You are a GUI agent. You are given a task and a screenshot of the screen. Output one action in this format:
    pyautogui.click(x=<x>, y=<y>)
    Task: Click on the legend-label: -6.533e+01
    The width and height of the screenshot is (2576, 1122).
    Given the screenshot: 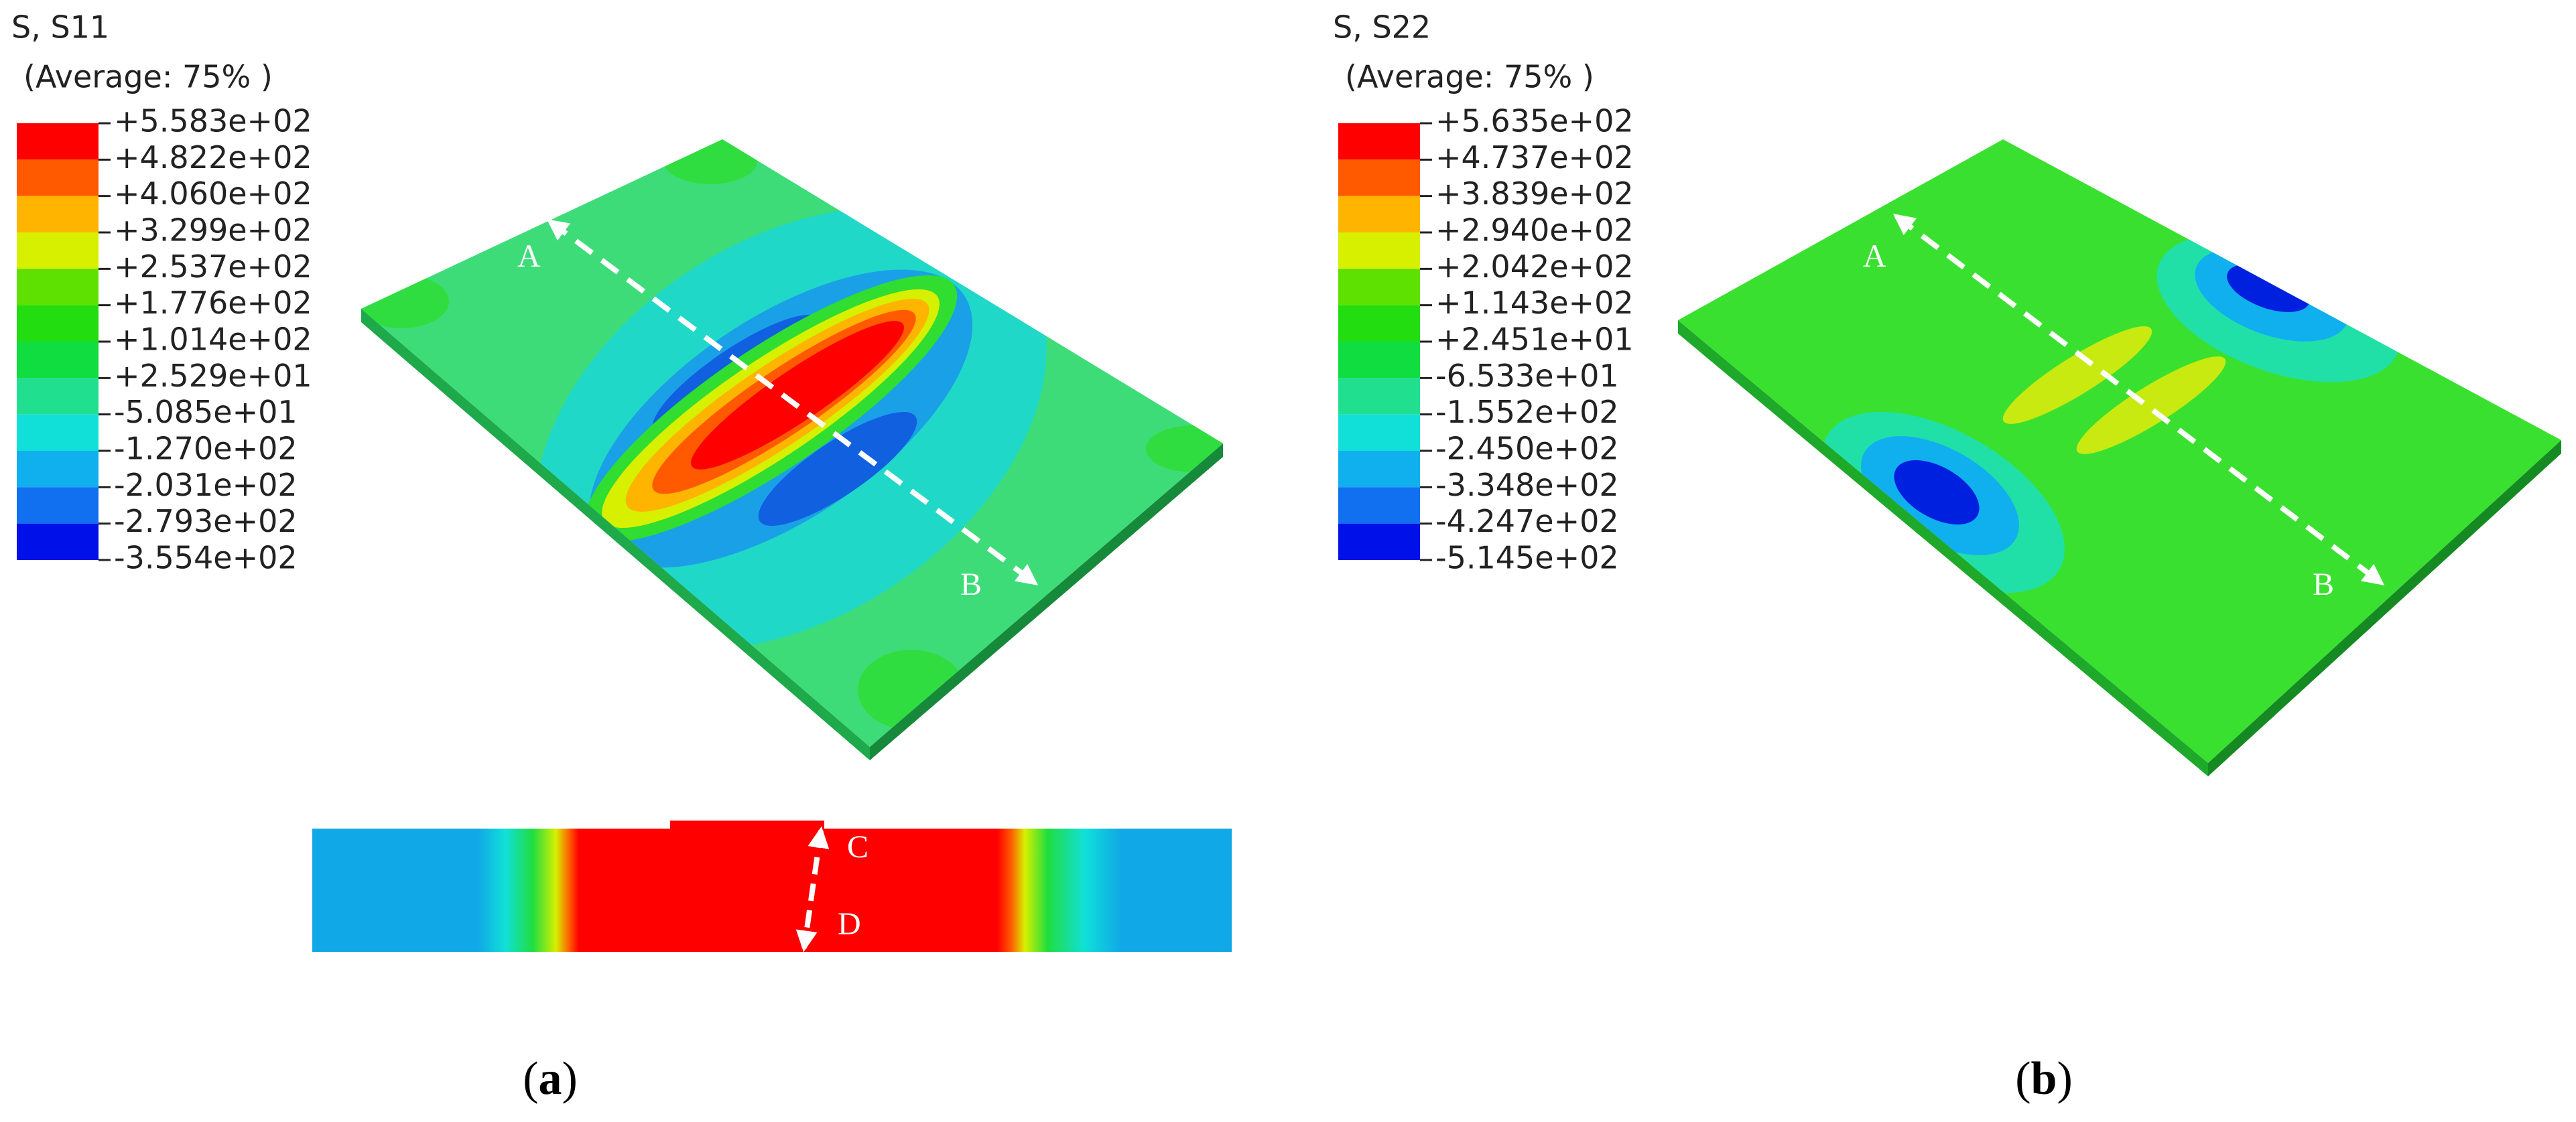 What is the action you would take?
    pyautogui.click(x=1527, y=376)
    